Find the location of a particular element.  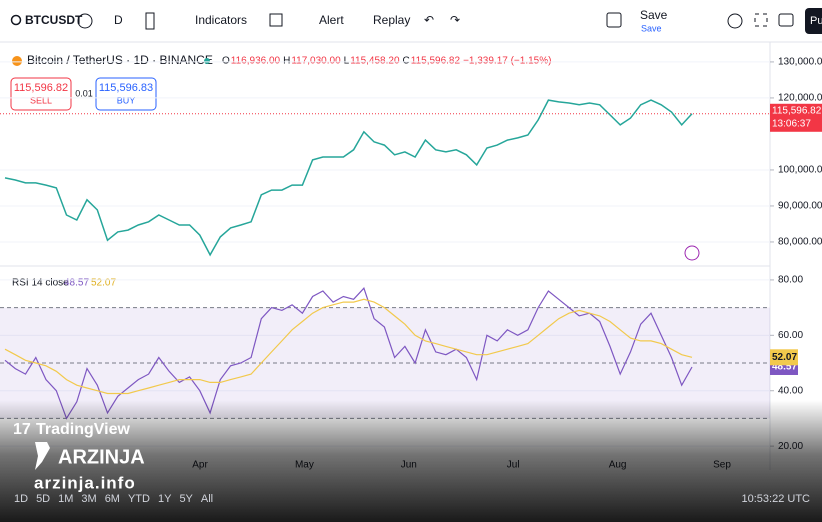

ohlc-label: O is located at coordinates (226, 61).